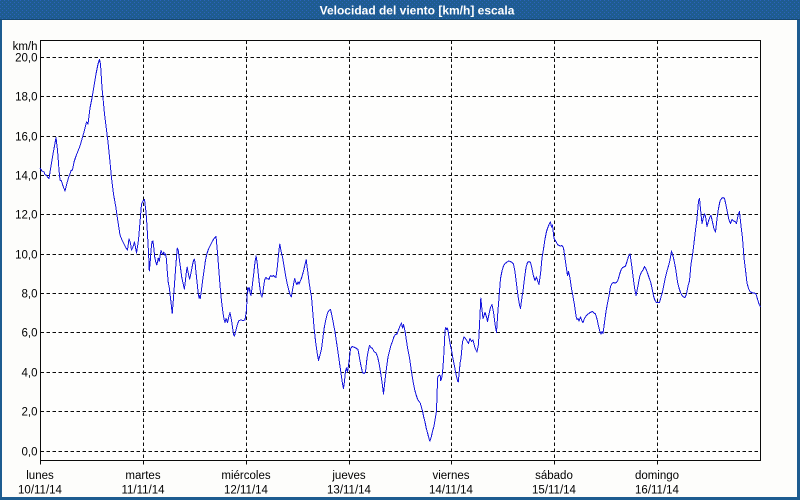  Describe the element at coordinates (554, 491) in the screenshot. I see `svg-text: 15/11/14` at that location.